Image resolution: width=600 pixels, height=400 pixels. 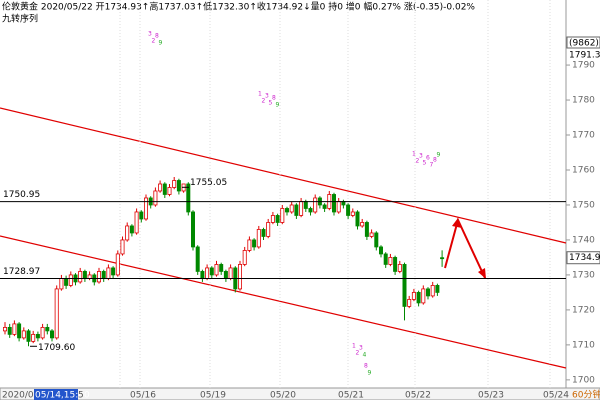 I want to click on indicator-name: 九转序列, so click(x=20, y=19).